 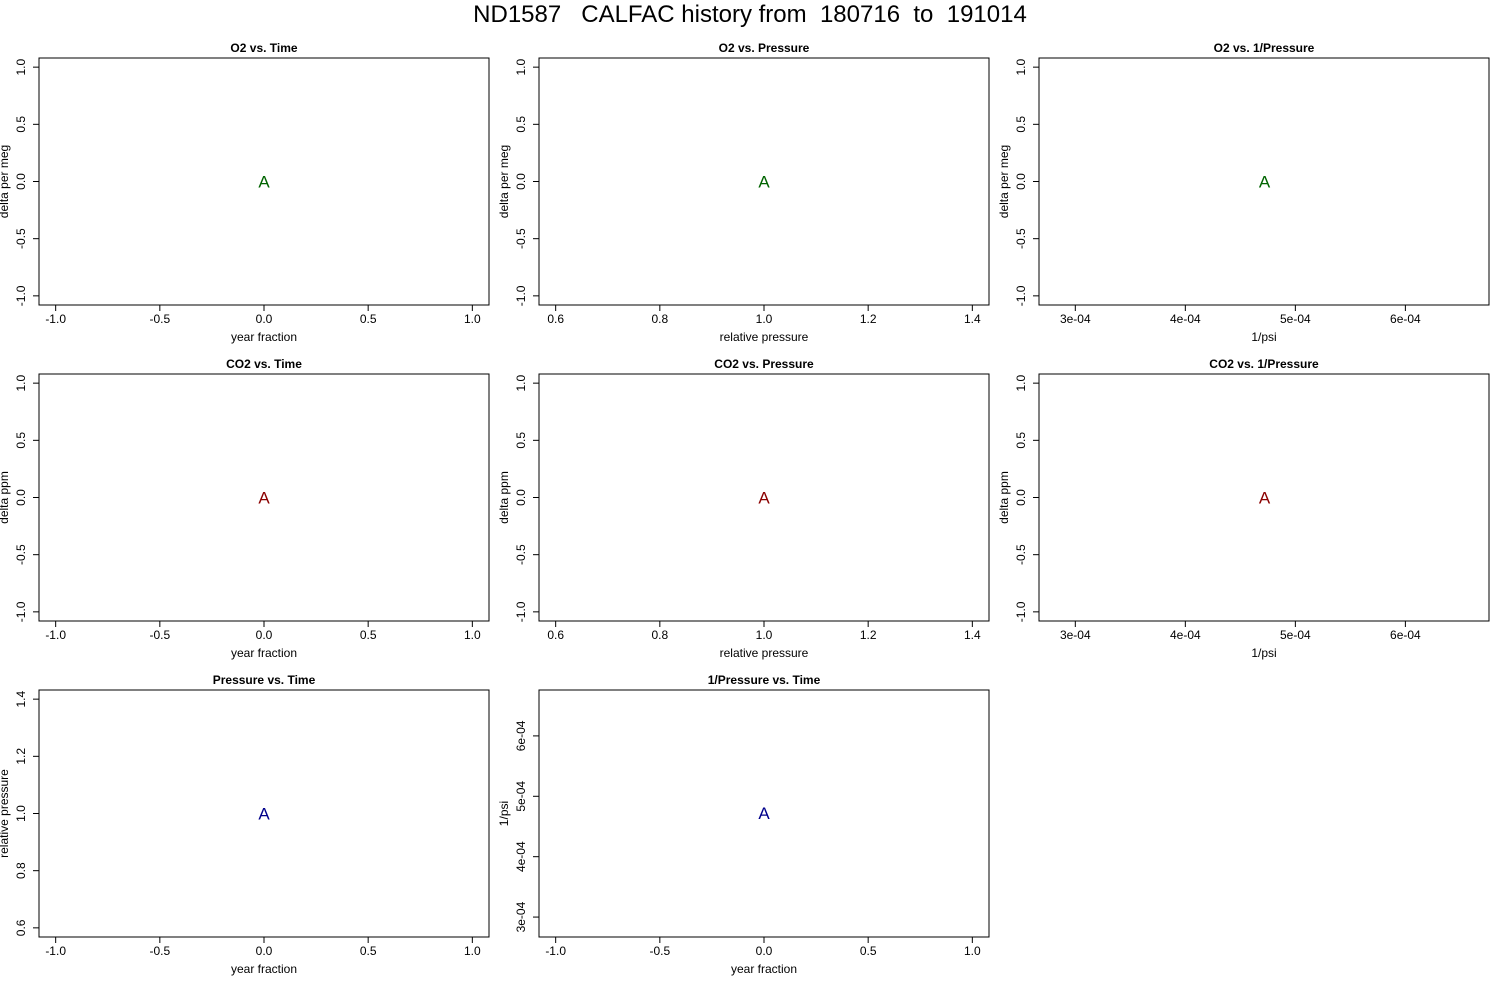 What do you see at coordinates (764, 680) in the screenshot?
I see `chart-title: 1/Pressure vs. Time` at bounding box center [764, 680].